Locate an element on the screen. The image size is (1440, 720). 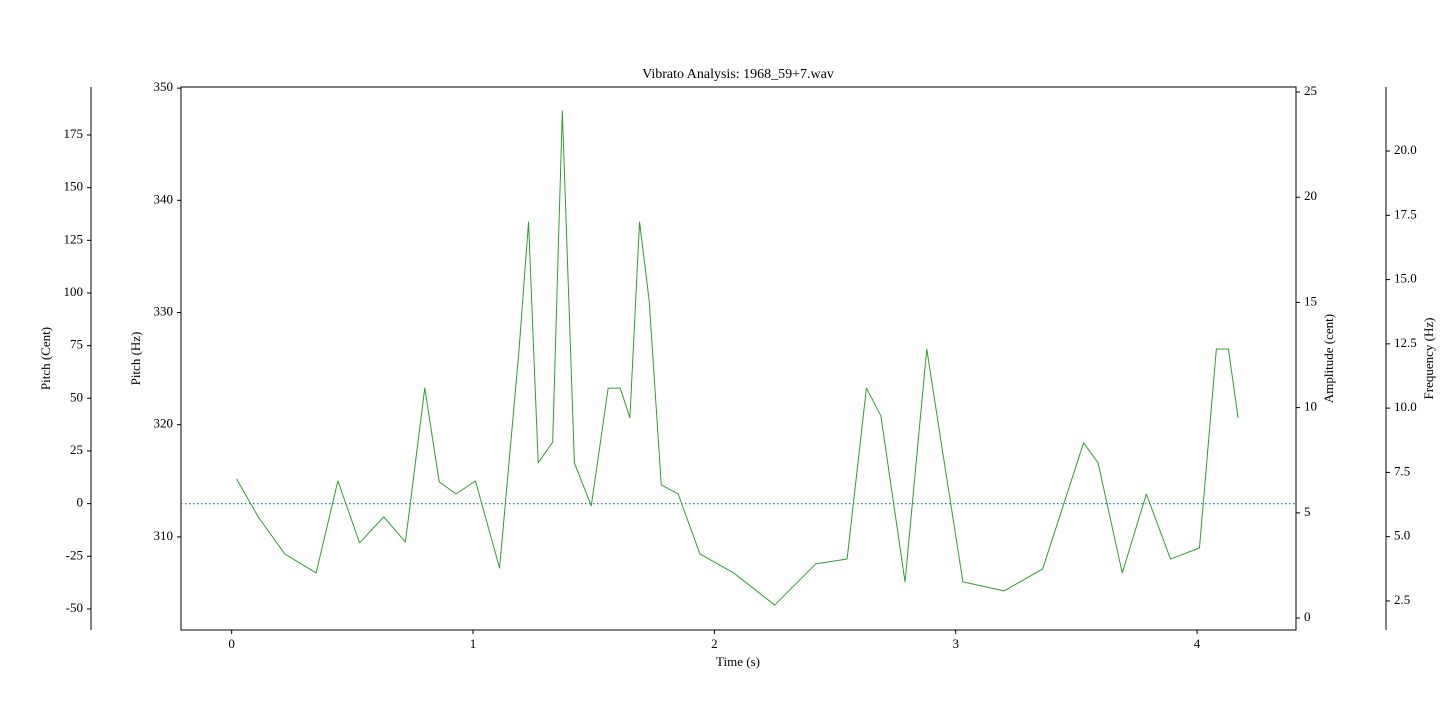
x-axis-label: Time (s) is located at coordinates (738, 661).